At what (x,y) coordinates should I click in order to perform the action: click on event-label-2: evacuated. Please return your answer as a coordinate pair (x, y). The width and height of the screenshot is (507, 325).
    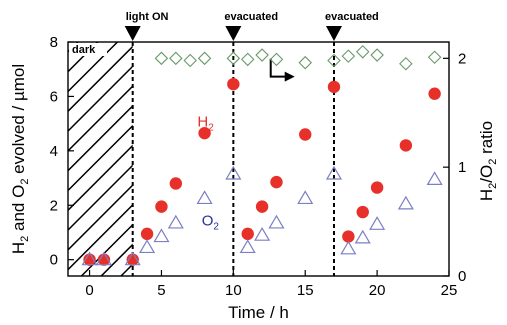
    Looking at the image, I should click on (352, 17).